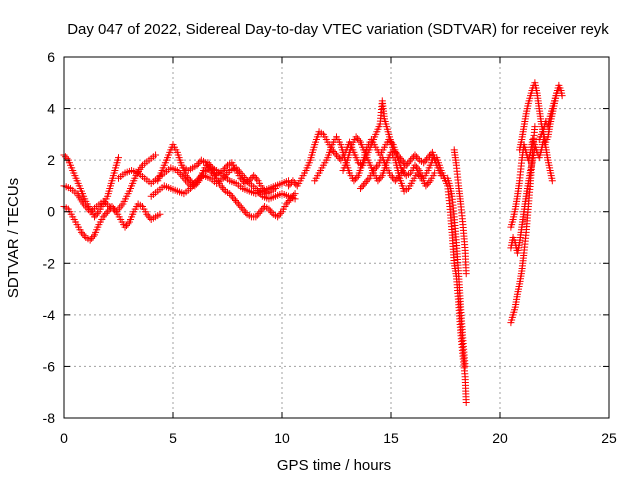  What do you see at coordinates (49, 366) in the screenshot?
I see `y-tick-label: -6` at bounding box center [49, 366].